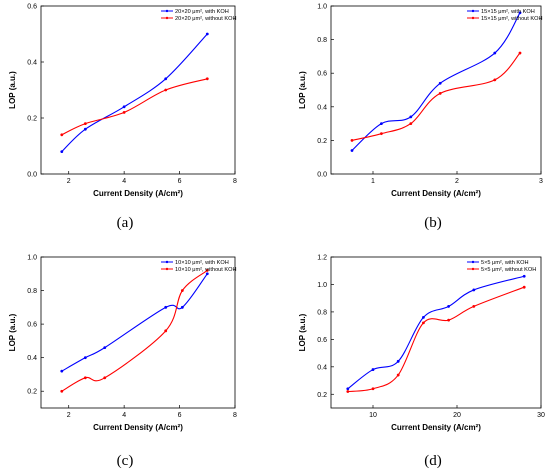  I want to click on y-tick-label: 1.2, so click(322, 258).